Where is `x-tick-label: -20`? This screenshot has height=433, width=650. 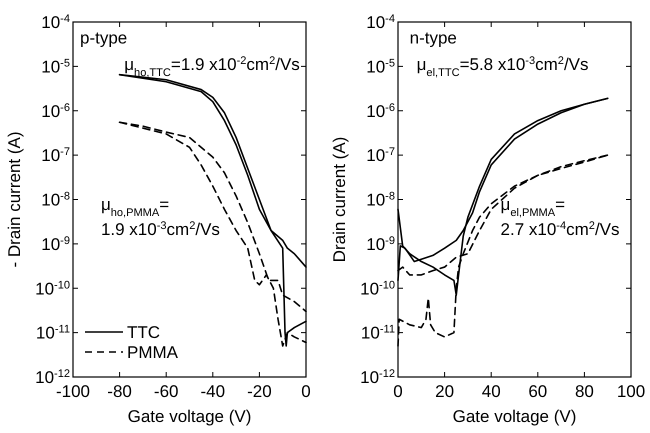
x-tick-label: -20 is located at coordinates (259, 391).